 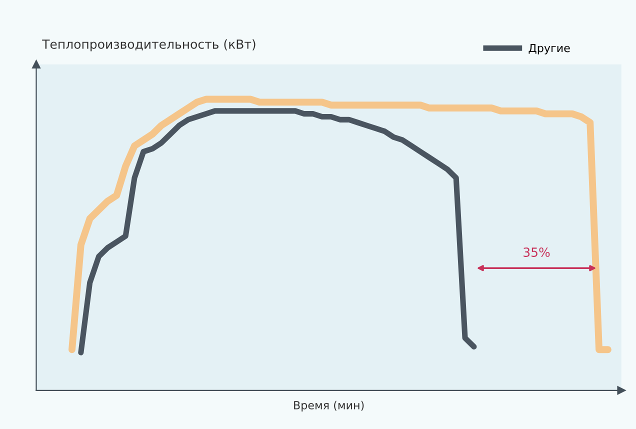 I want to click on x-axis-title: Время (мин), so click(x=329, y=406).